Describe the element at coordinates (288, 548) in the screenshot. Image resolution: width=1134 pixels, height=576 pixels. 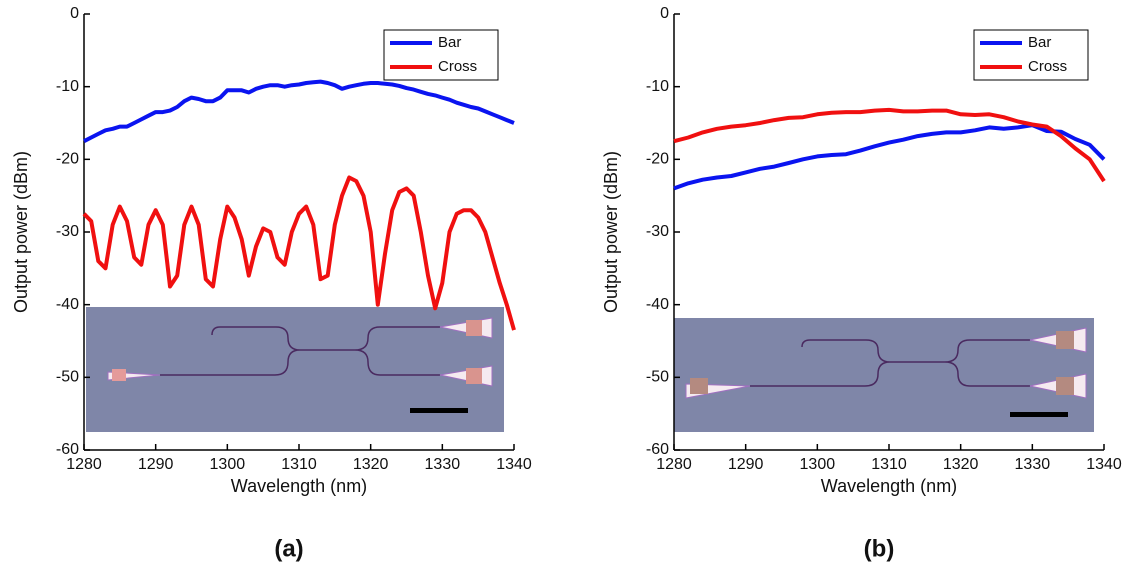
I see `panel-label: (a)` at that location.